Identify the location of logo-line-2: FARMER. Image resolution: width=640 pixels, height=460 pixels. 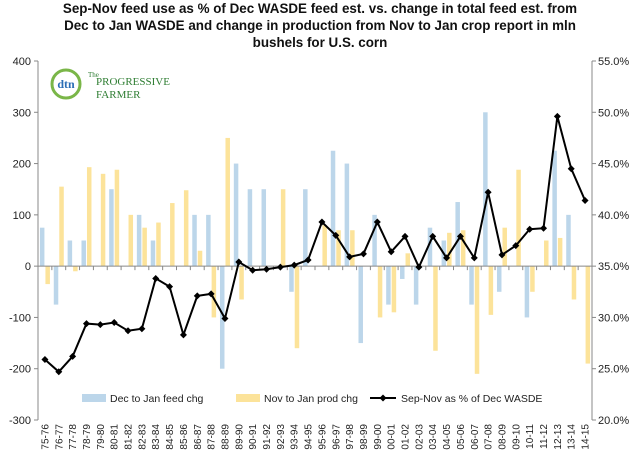
(118, 95).